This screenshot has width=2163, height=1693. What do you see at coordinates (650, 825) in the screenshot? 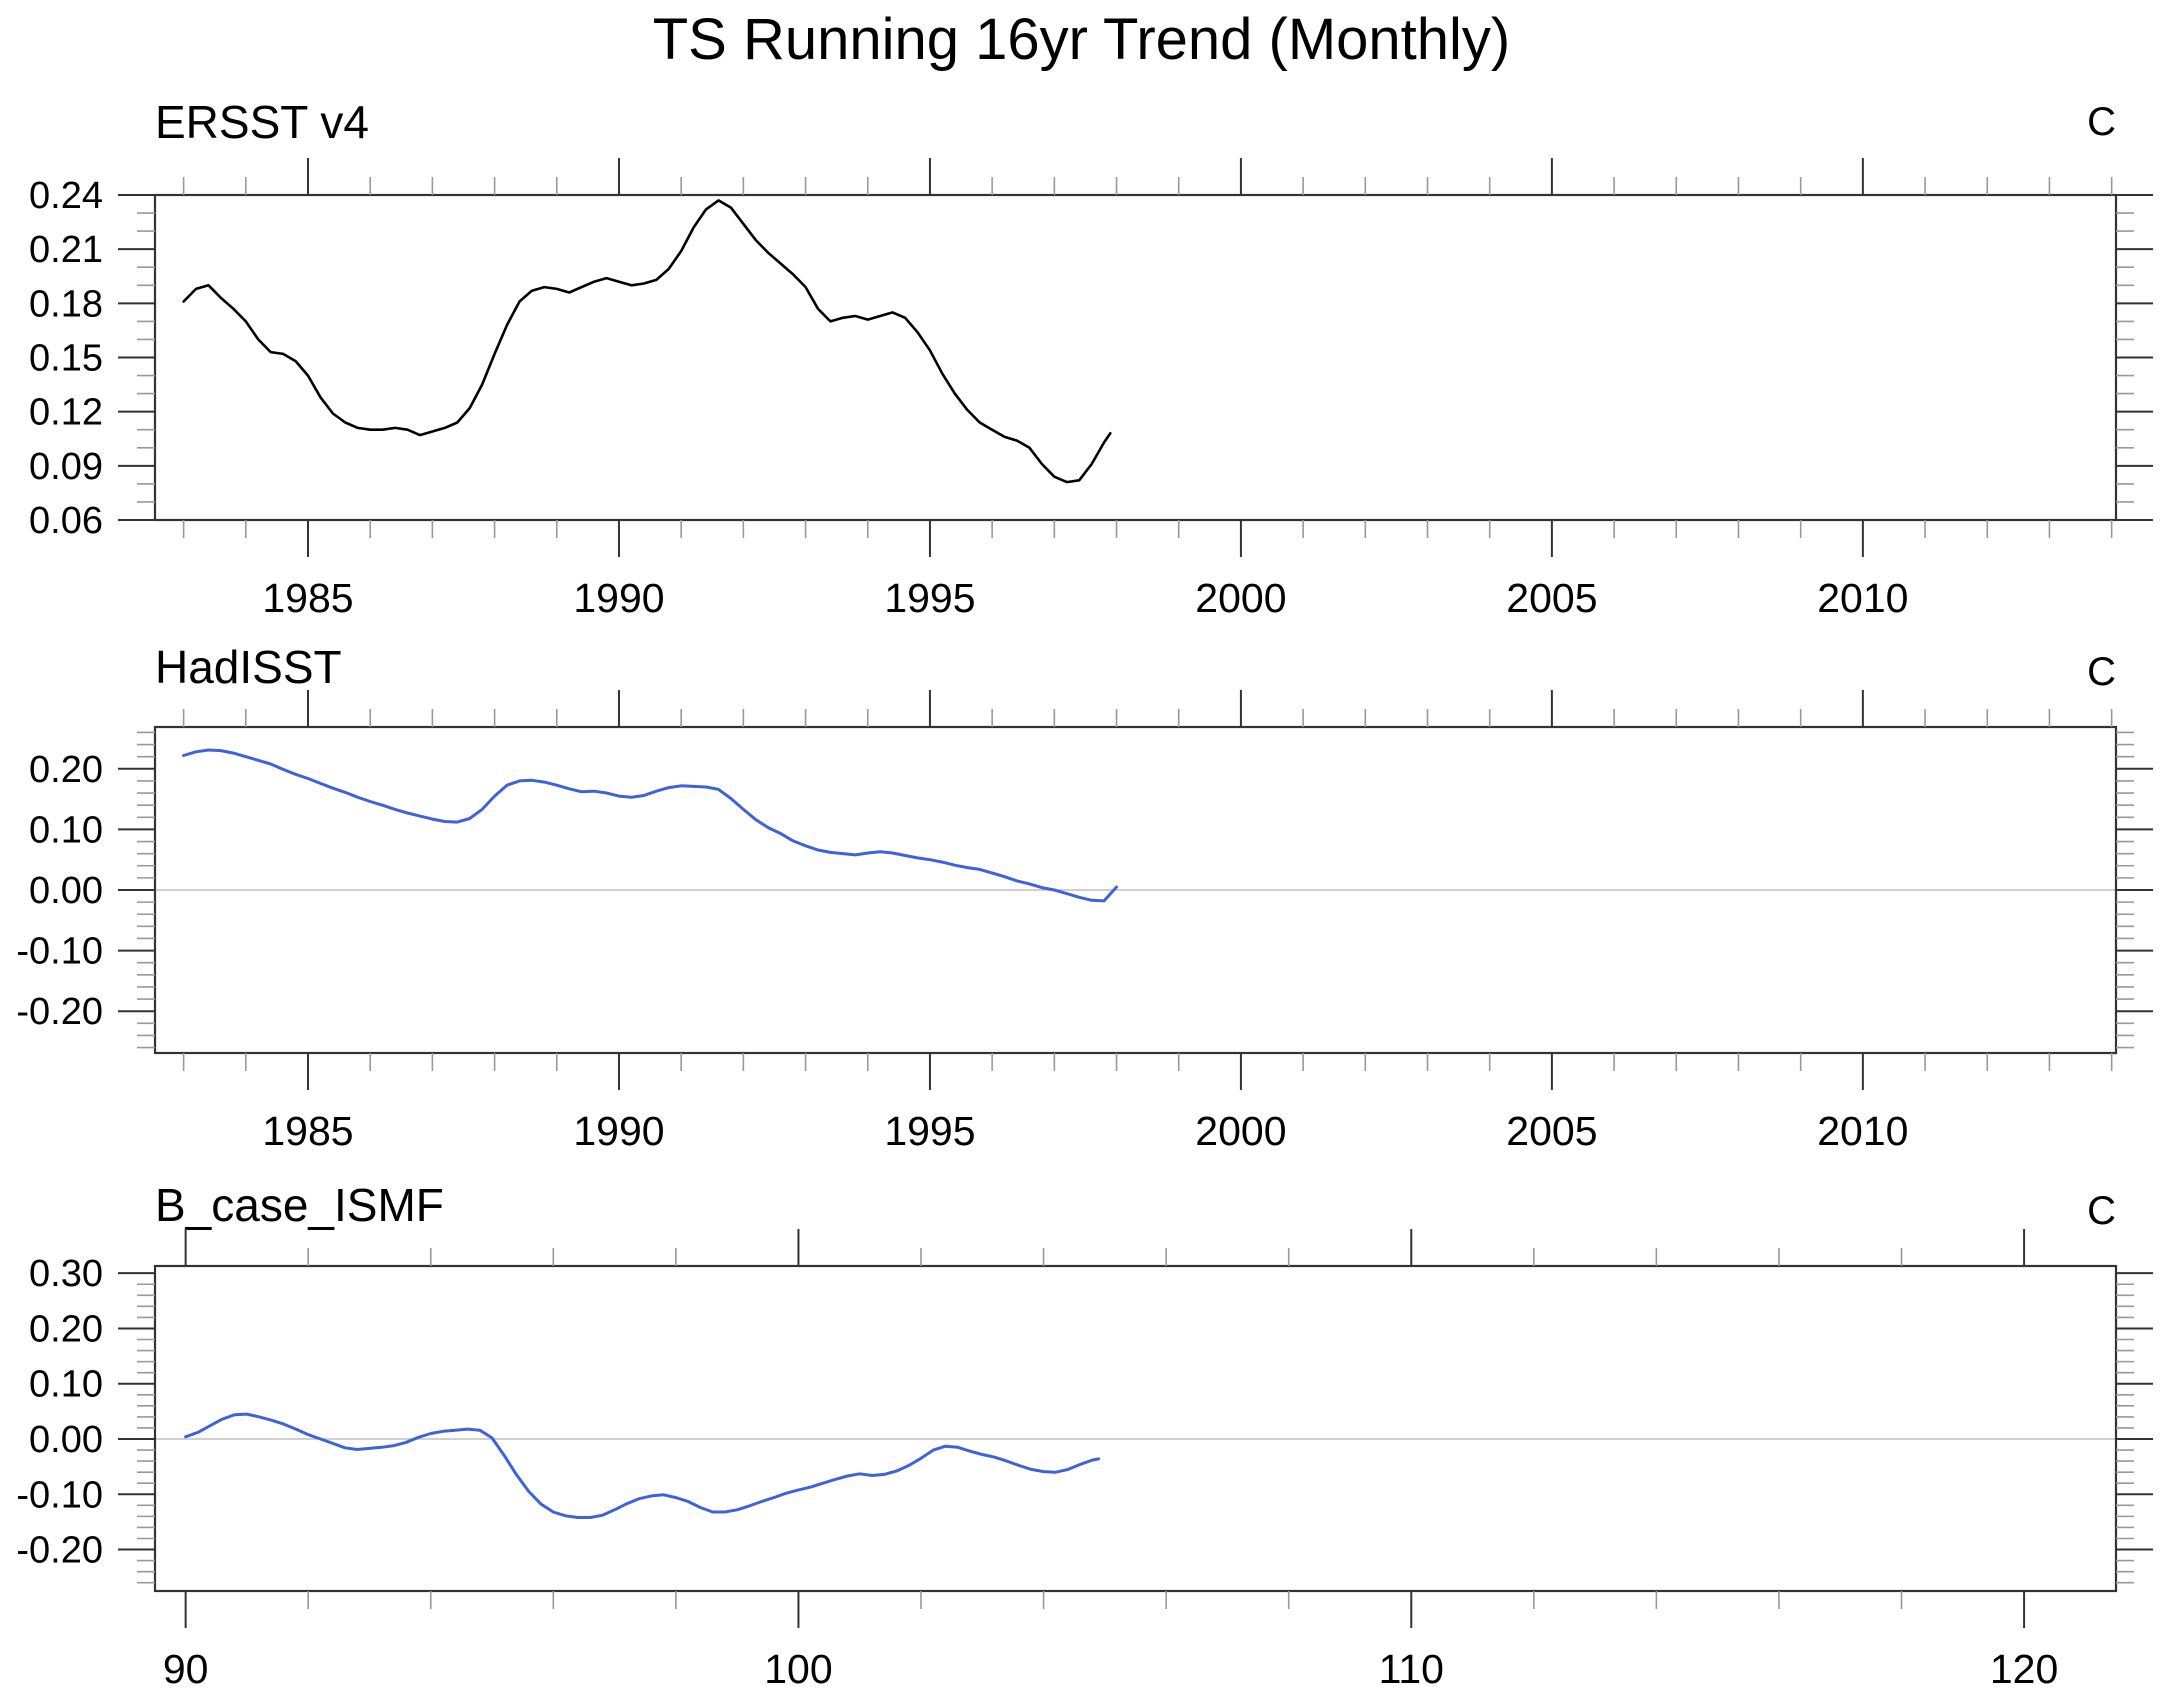
I see `trend-line-hadisst` at bounding box center [650, 825].